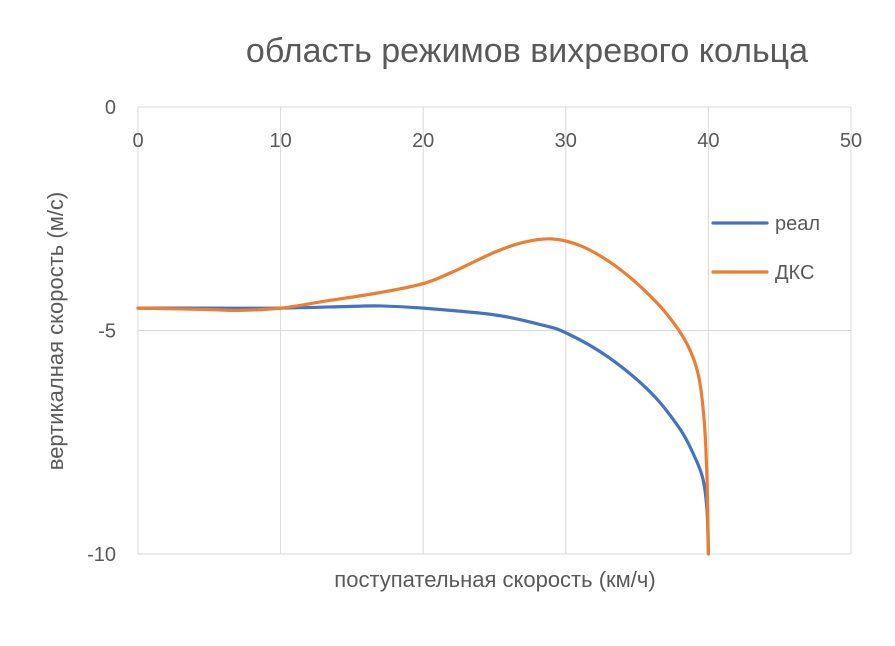 Image resolution: width=895 pixels, height=646 pixels. What do you see at coordinates (566, 141) in the screenshot?
I see `x-tick-label: 30` at bounding box center [566, 141].